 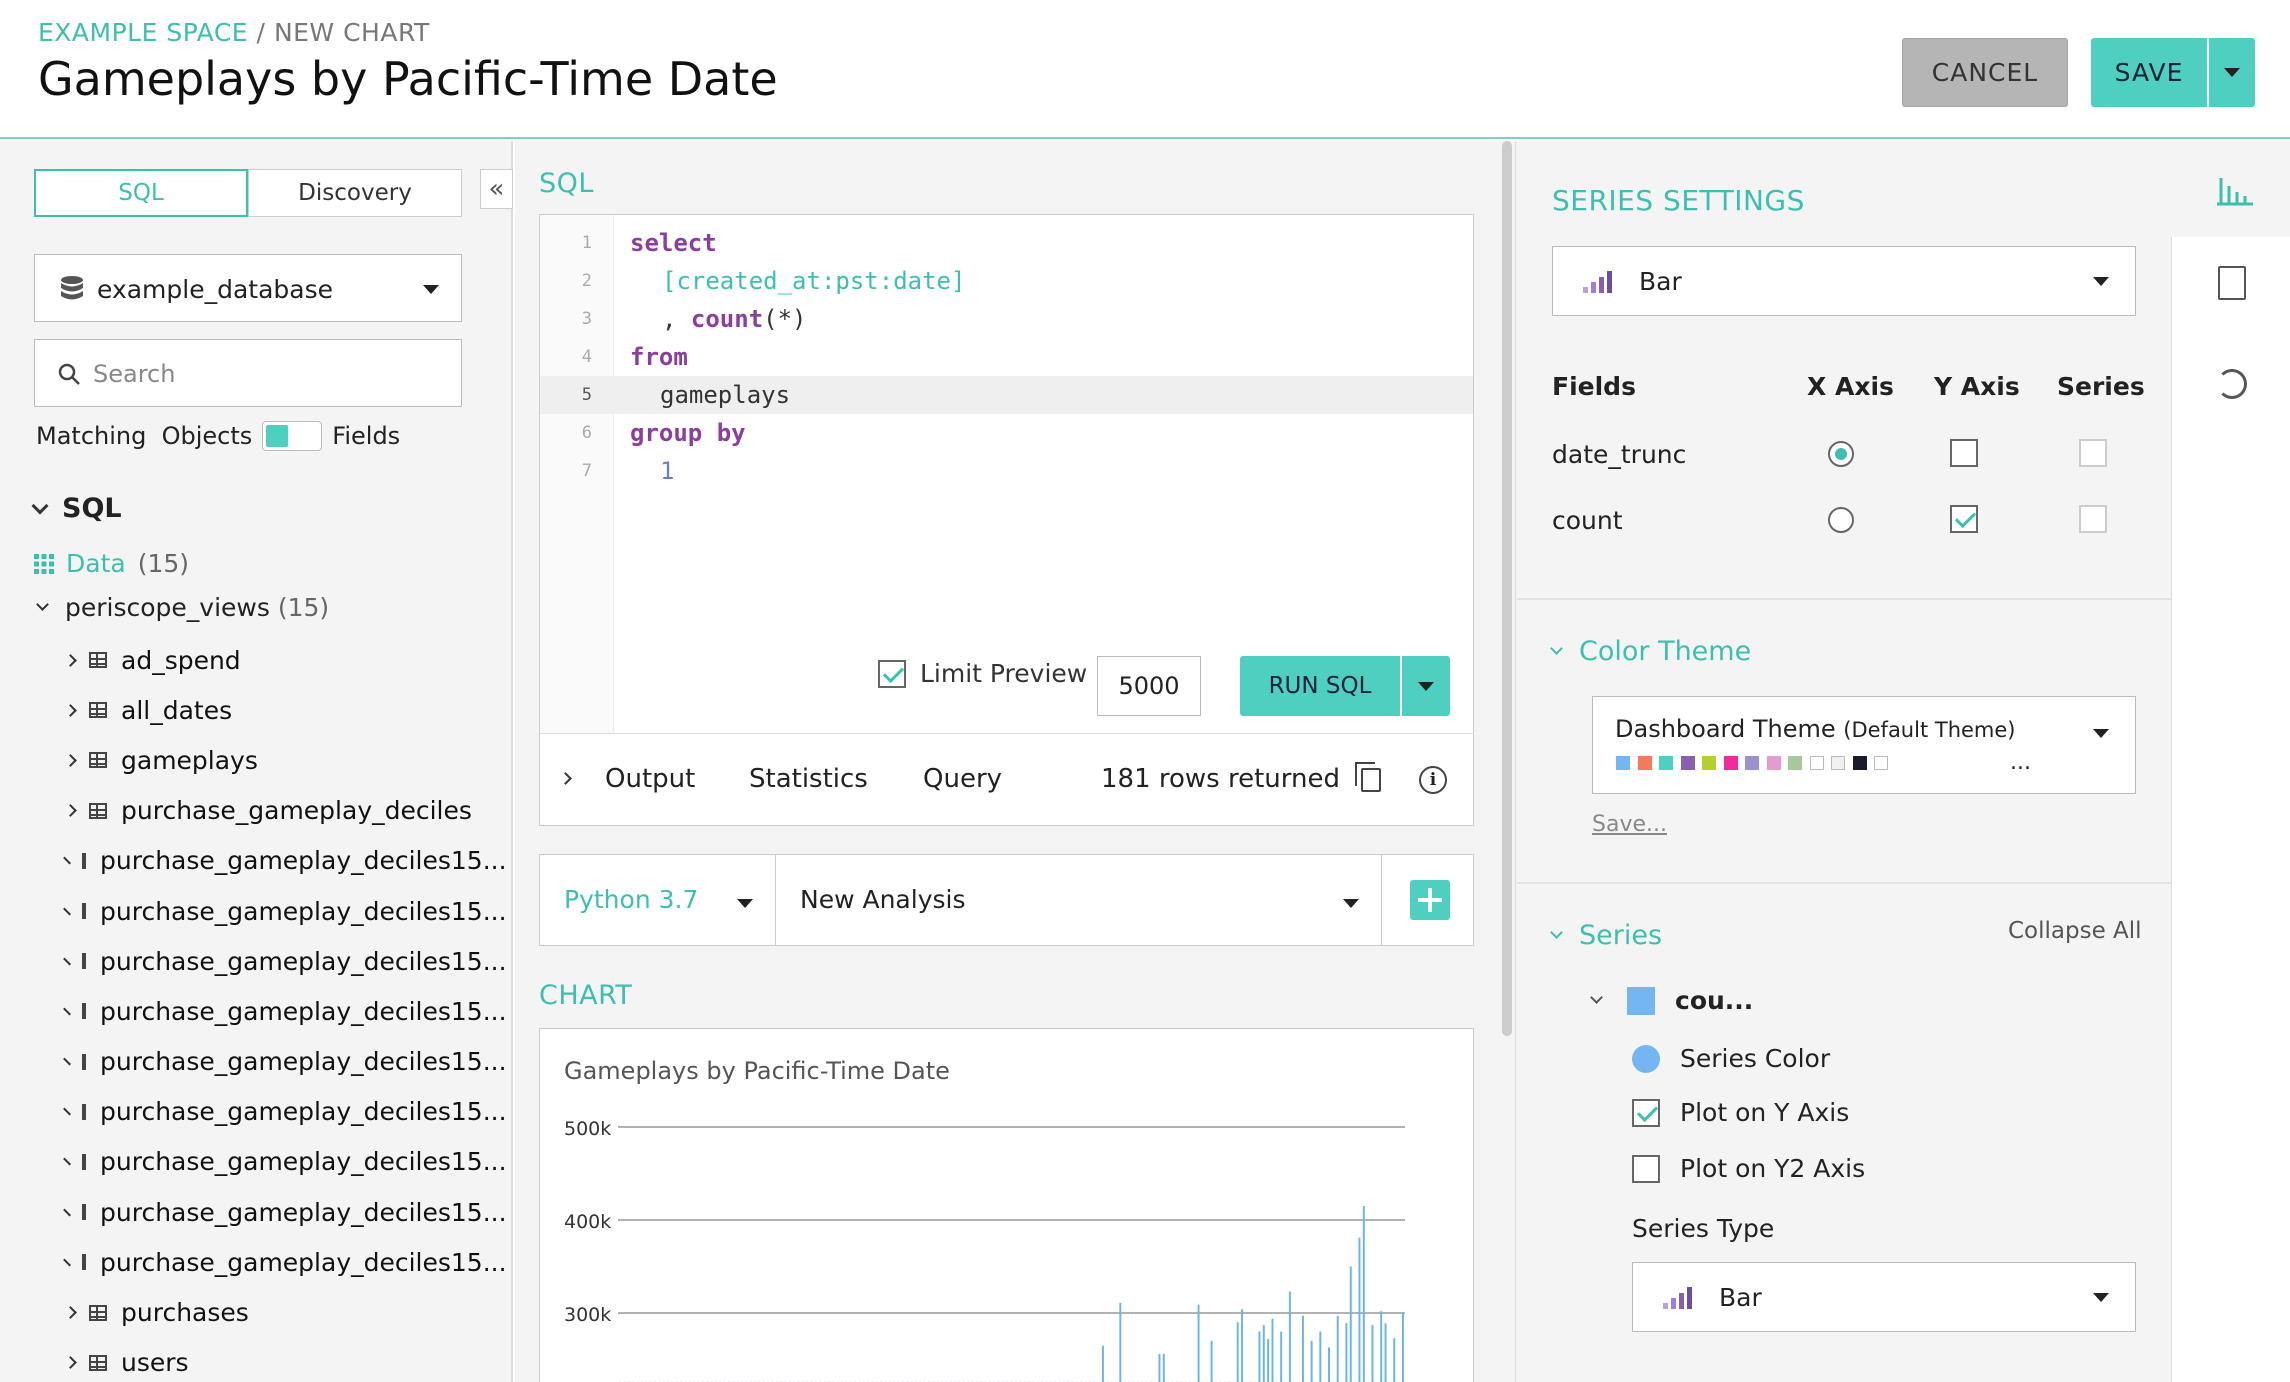 What do you see at coordinates (1740, 1112) in the screenshot?
I see `plot-y-axis-row: Plot on Y Axis` at bounding box center [1740, 1112].